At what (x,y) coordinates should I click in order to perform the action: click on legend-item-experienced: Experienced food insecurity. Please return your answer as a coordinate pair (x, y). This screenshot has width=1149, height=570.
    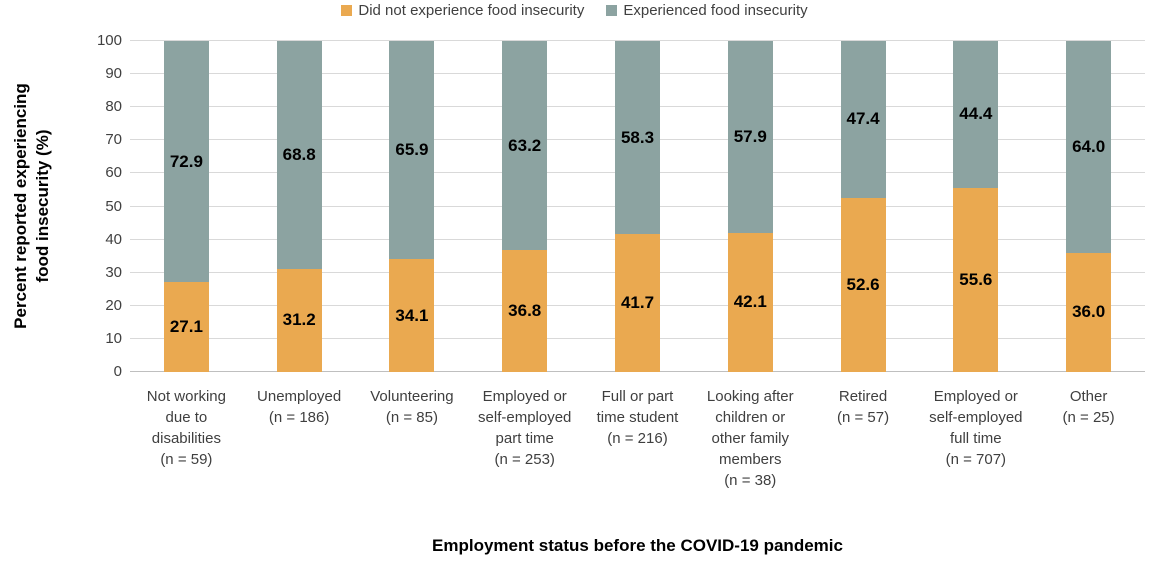
    Looking at the image, I should click on (707, 10).